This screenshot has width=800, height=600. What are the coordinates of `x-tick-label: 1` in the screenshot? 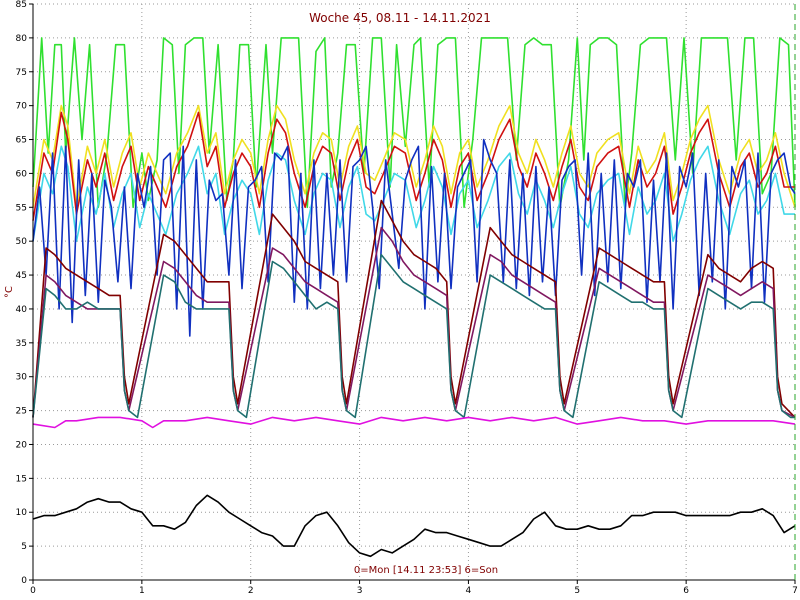 It's located at (142, 591).